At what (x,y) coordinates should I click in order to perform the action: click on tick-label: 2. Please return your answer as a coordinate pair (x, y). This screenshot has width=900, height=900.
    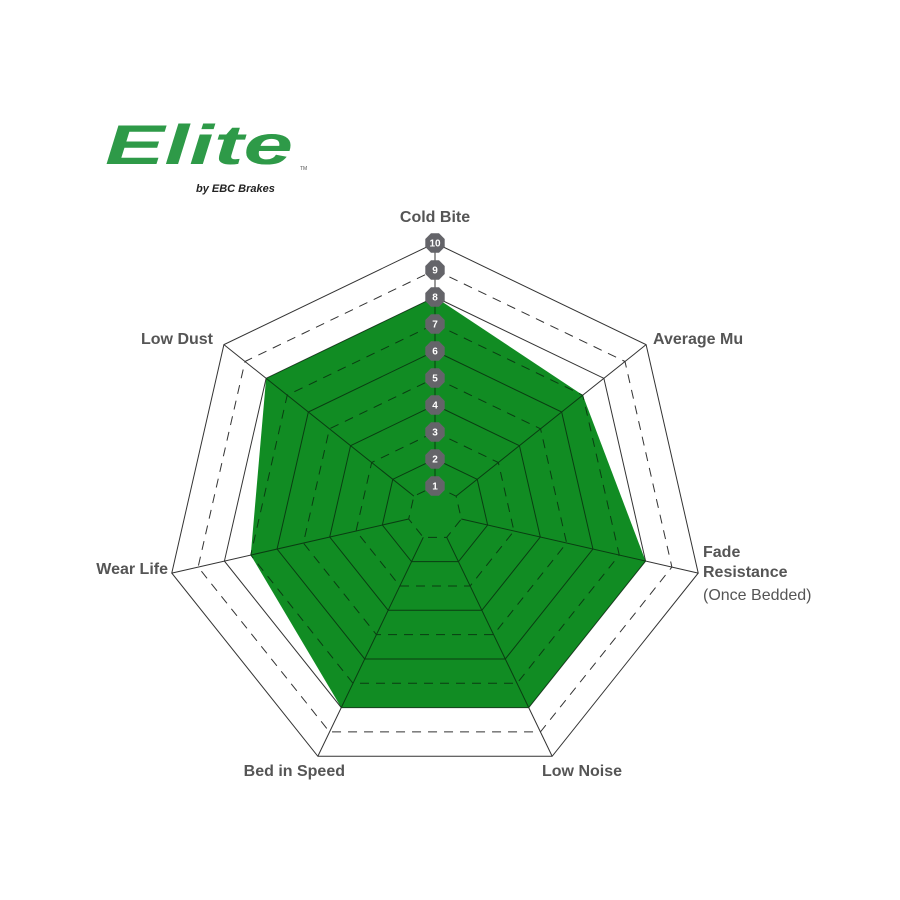
    Looking at the image, I should click on (435, 460).